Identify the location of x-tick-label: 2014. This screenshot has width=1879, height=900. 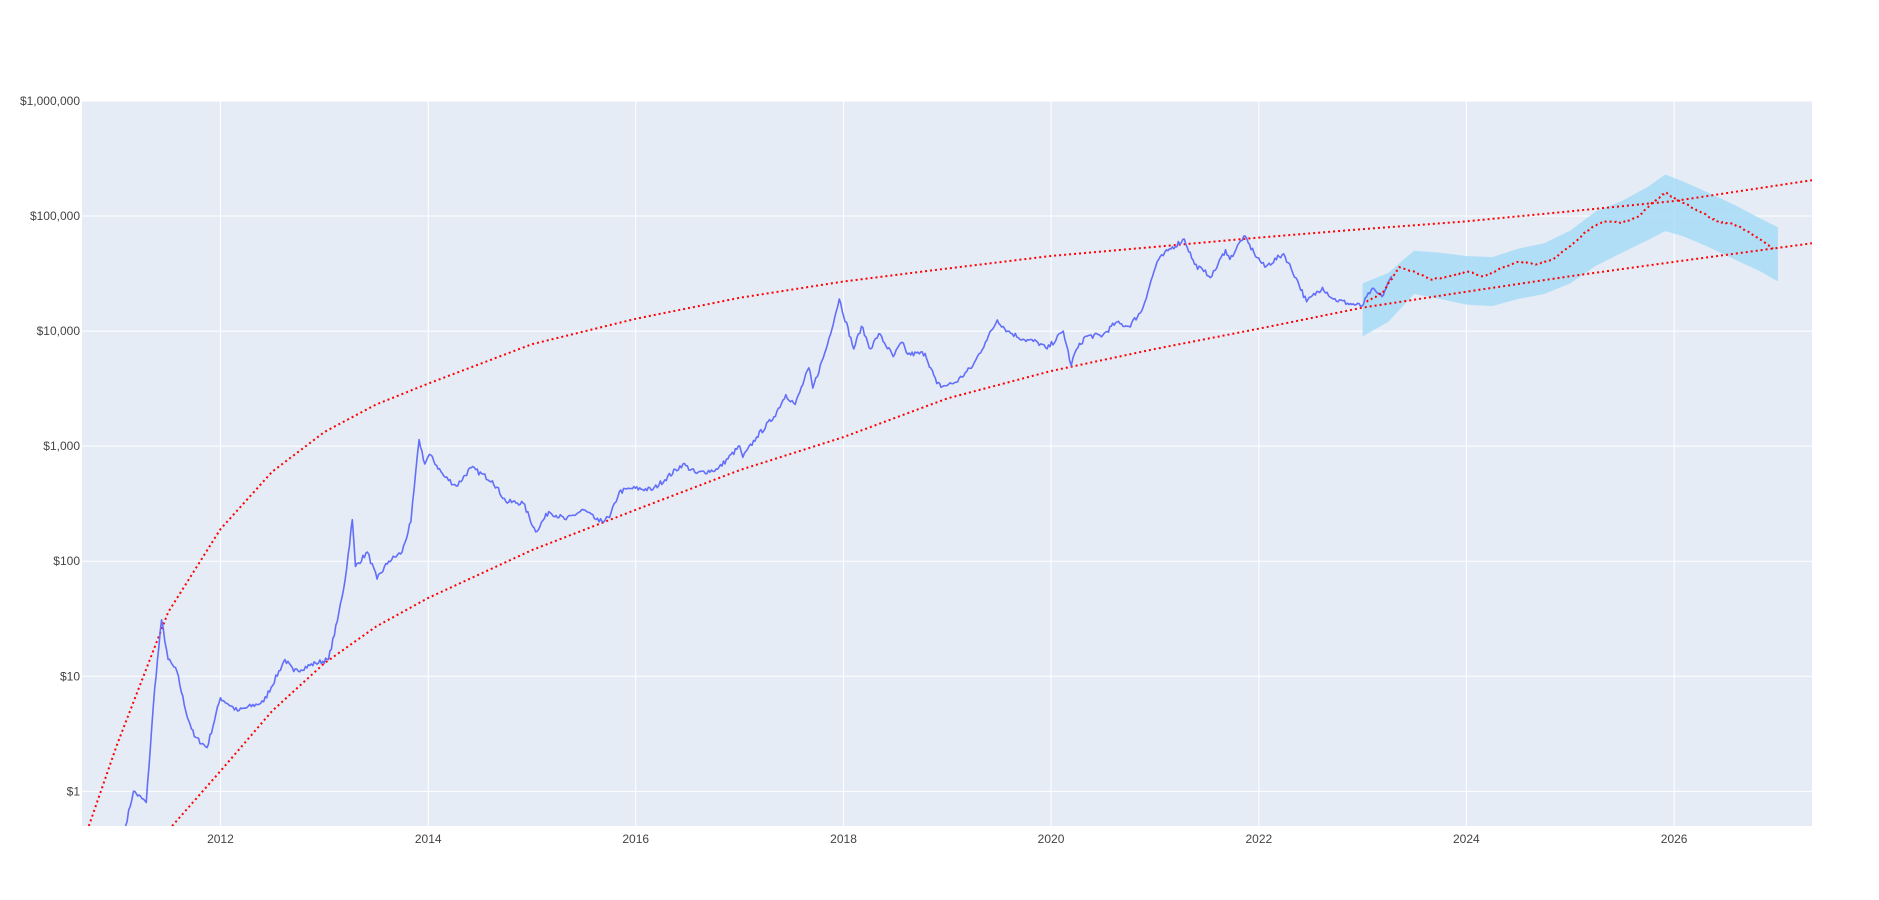
(428, 839).